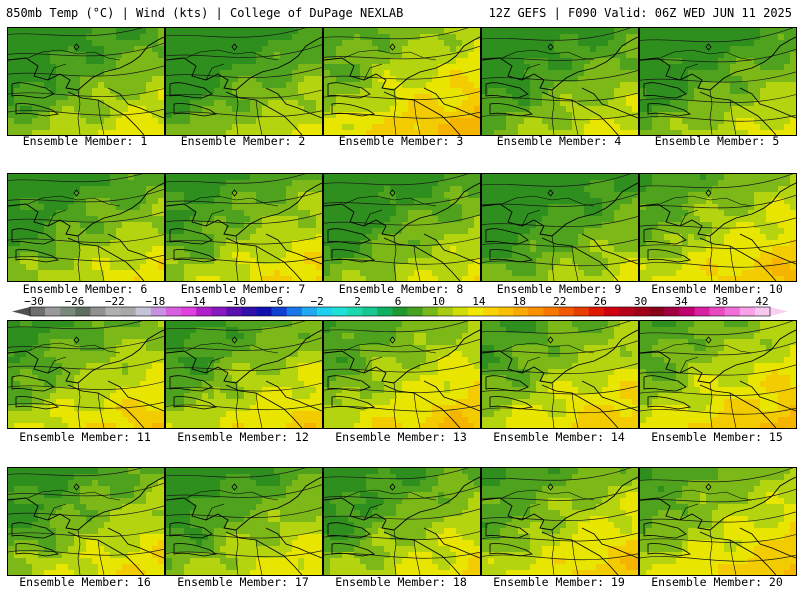  I want to click on colorbar-tick-label: −2, so click(316, 301).